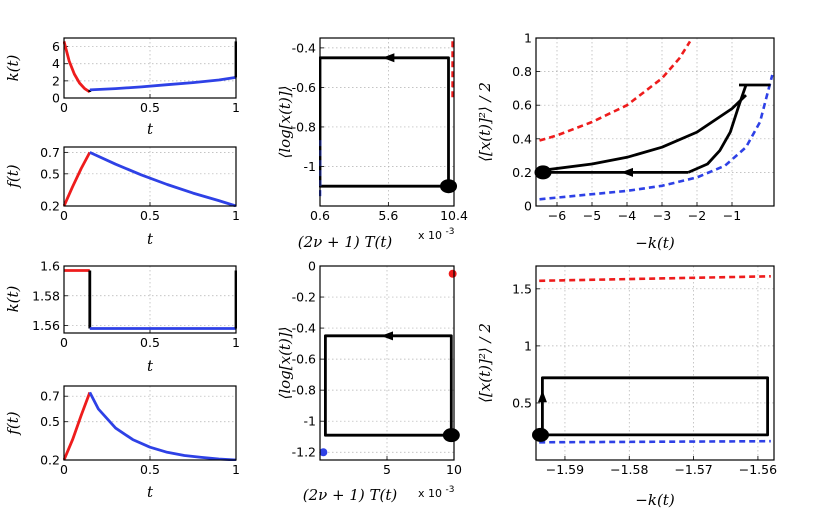 This screenshot has height=519, width=830. What do you see at coordinates (56, 46) in the screenshot?
I see `y-tick-label: 6` at bounding box center [56, 46].